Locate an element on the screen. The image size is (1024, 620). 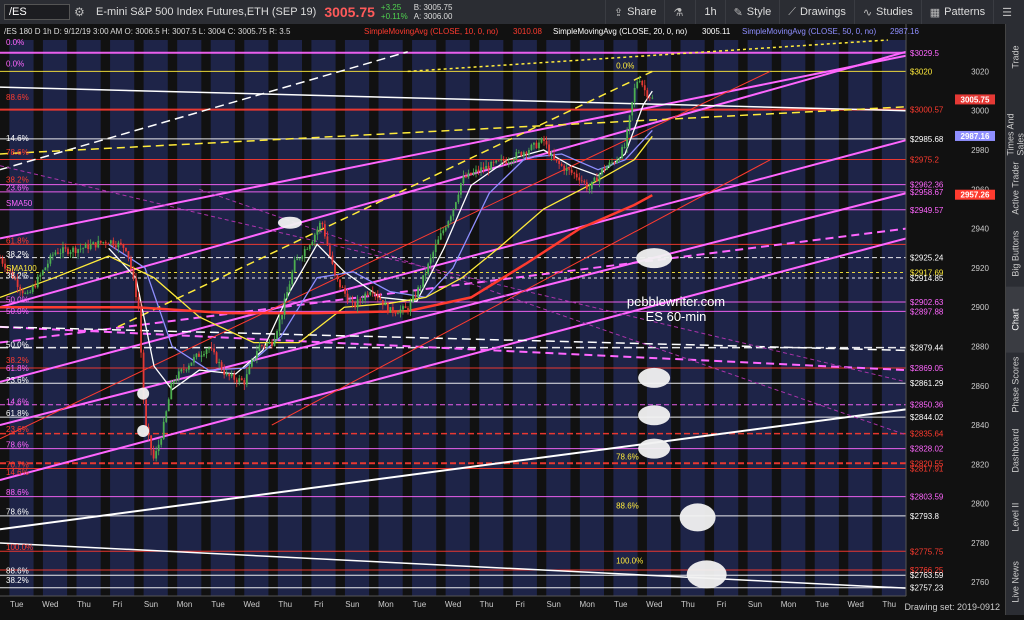
price-label: $2962.36 is located at coordinates (927, 185).